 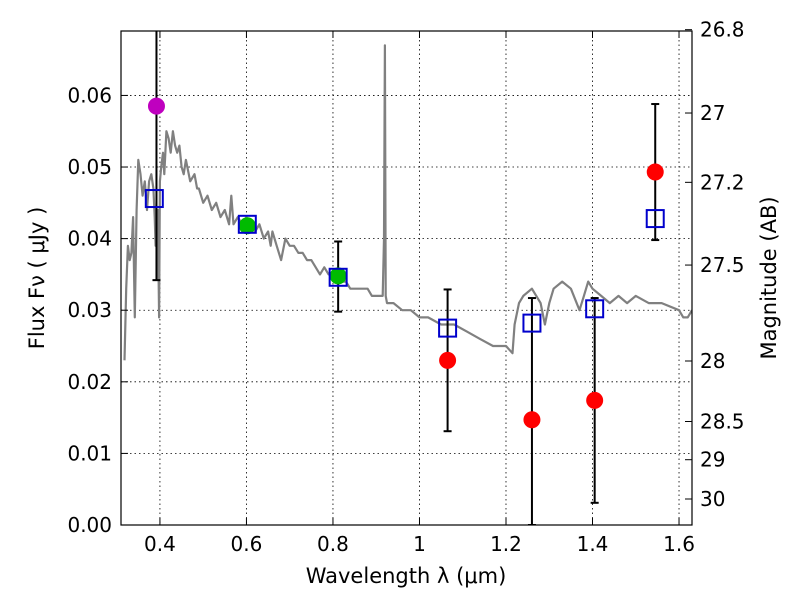 What do you see at coordinates (247, 544) in the screenshot?
I see `x-tick-label: 0.6` at bounding box center [247, 544].